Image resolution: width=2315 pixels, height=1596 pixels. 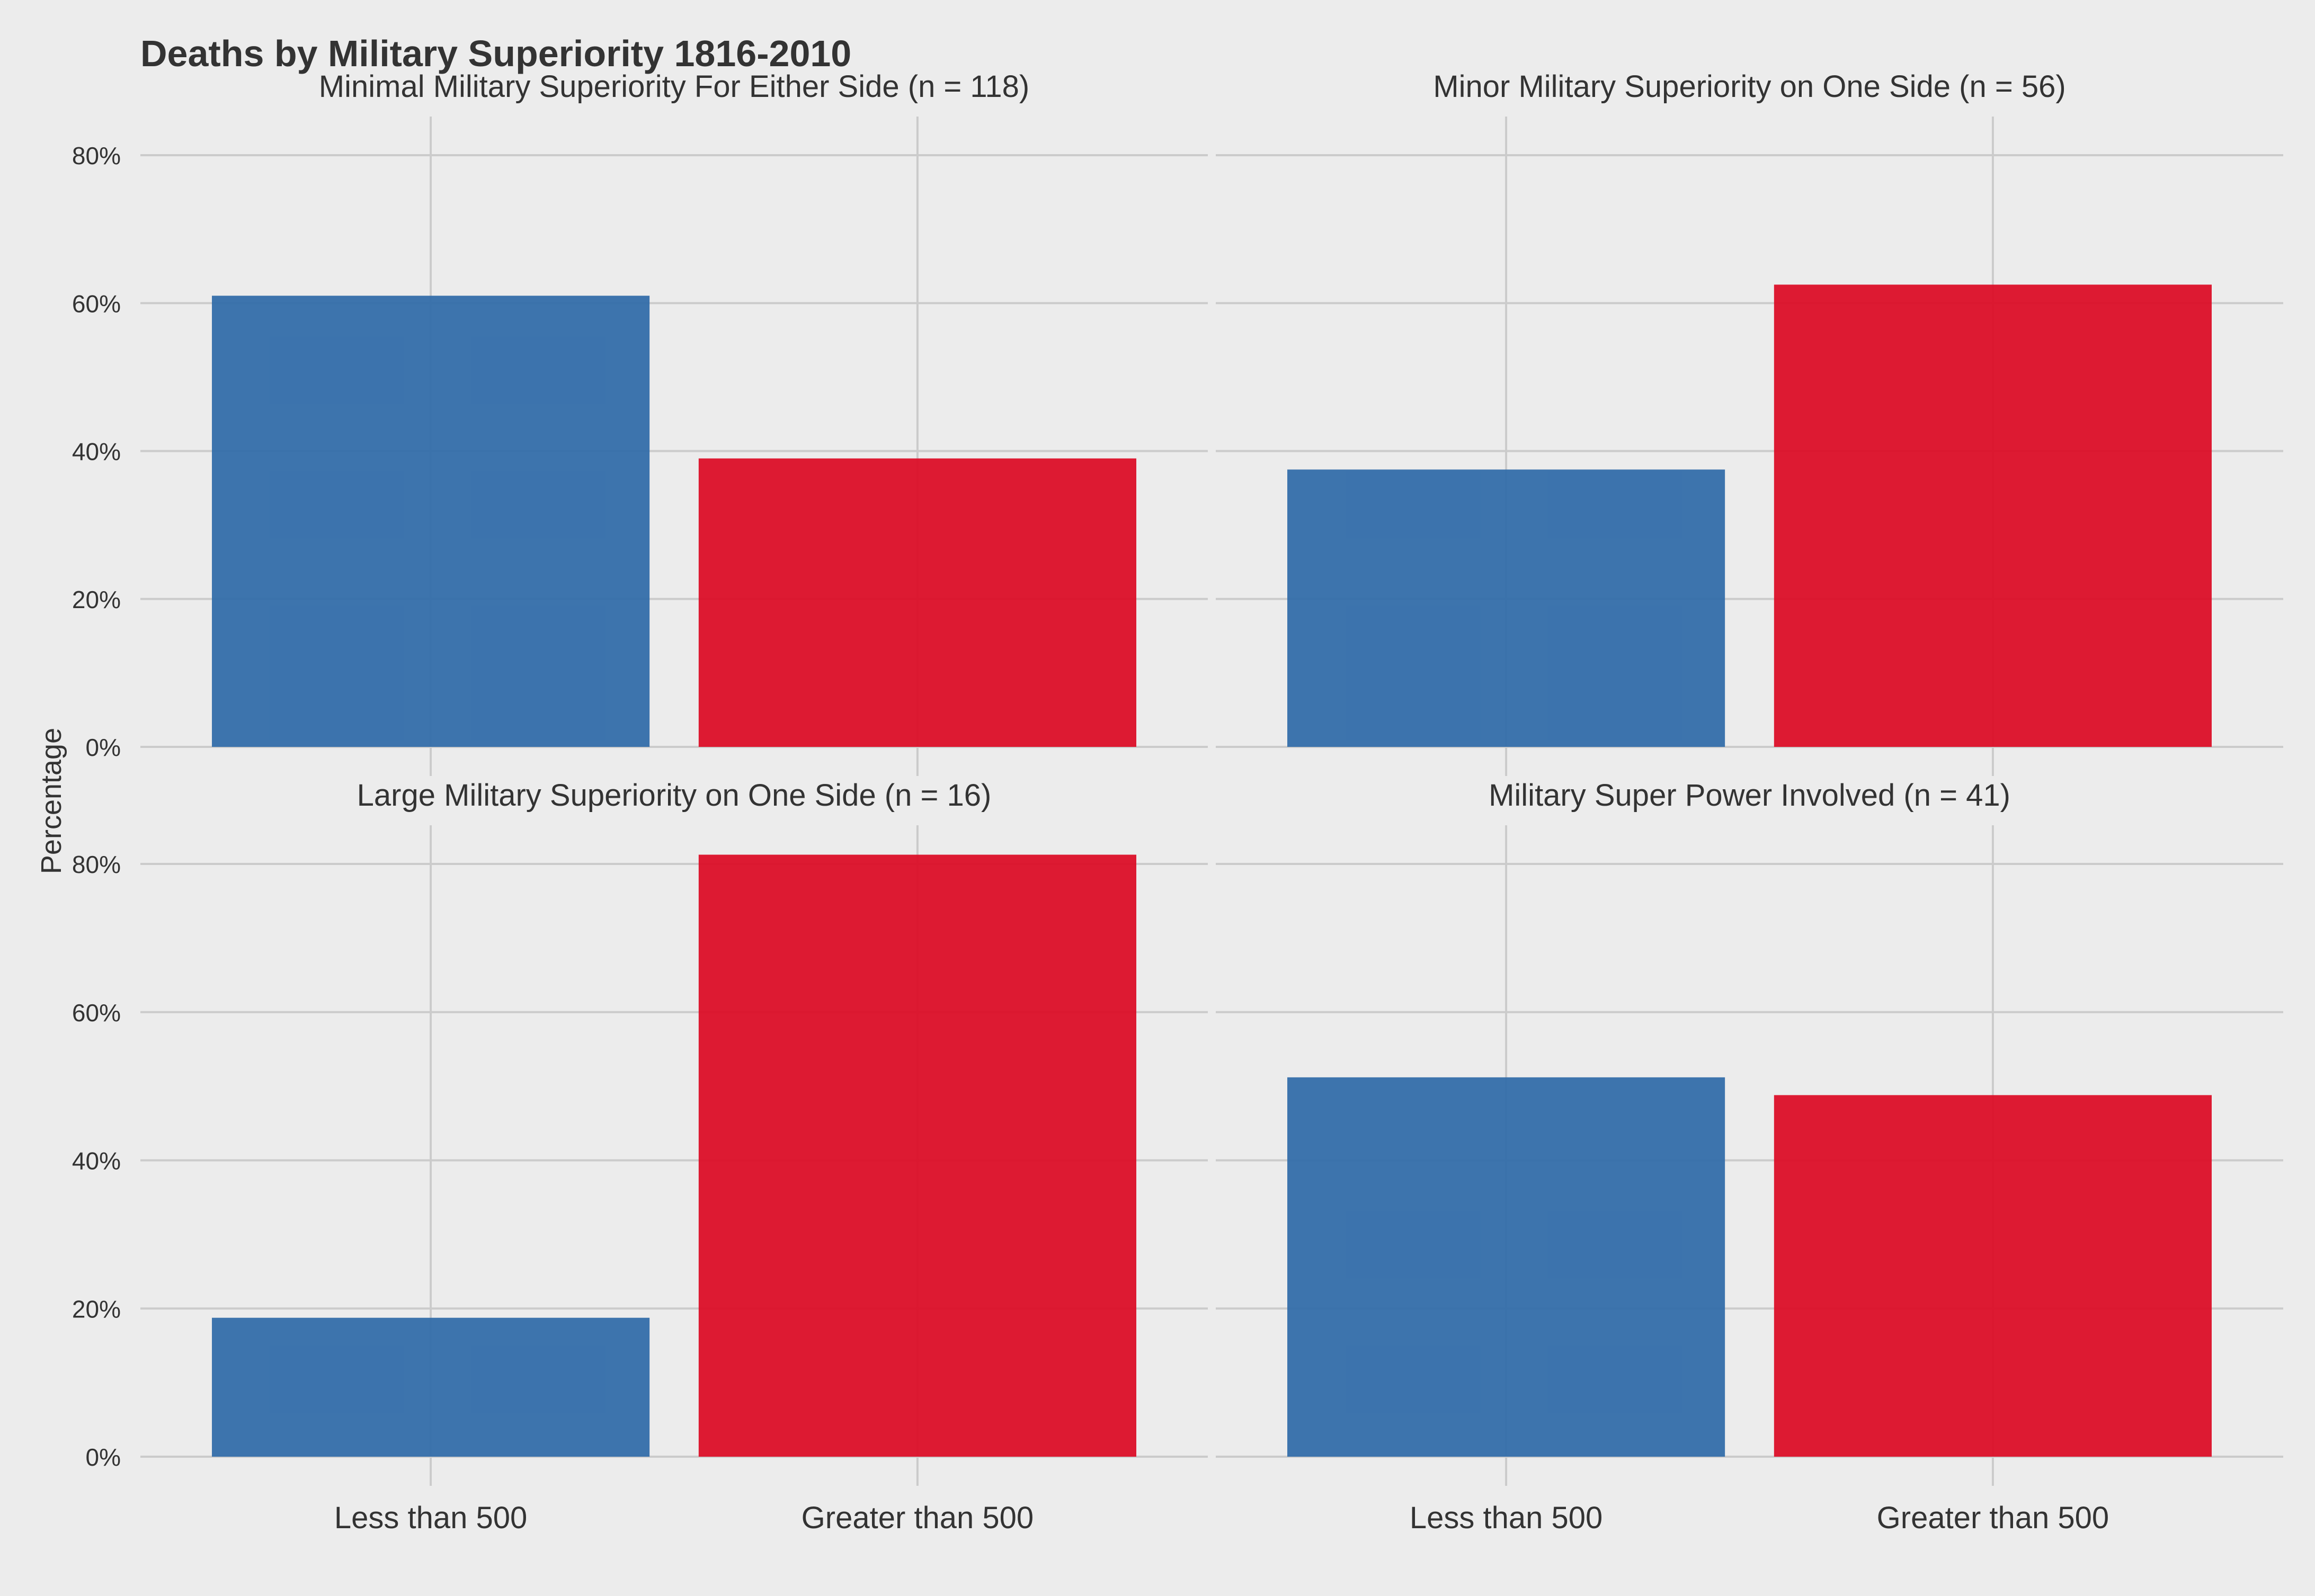 I want to click on y-axis-label: Percentage, so click(x=51, y=801).